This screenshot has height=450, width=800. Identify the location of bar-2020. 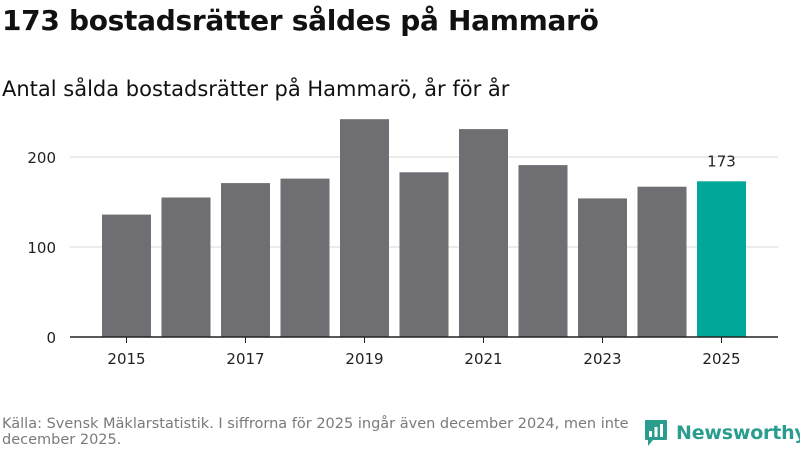
(424, 254).